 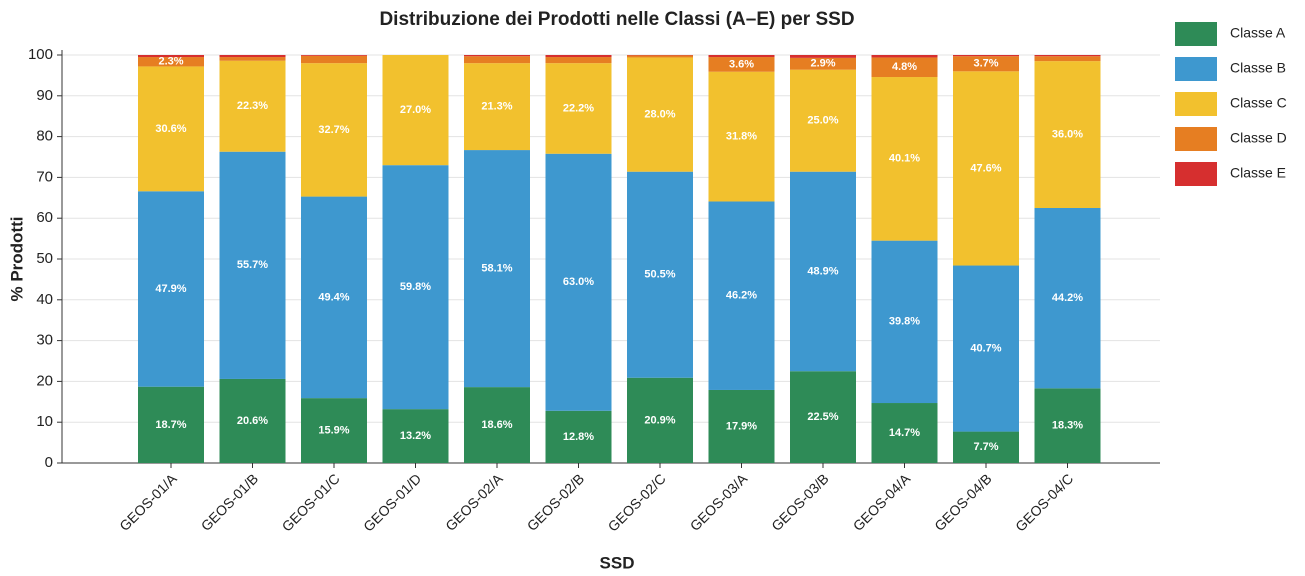 What do you see at coordinates (44, 299) in the screenshot?
I see `y-tick-label: 40` at bounding box center [44, 299].